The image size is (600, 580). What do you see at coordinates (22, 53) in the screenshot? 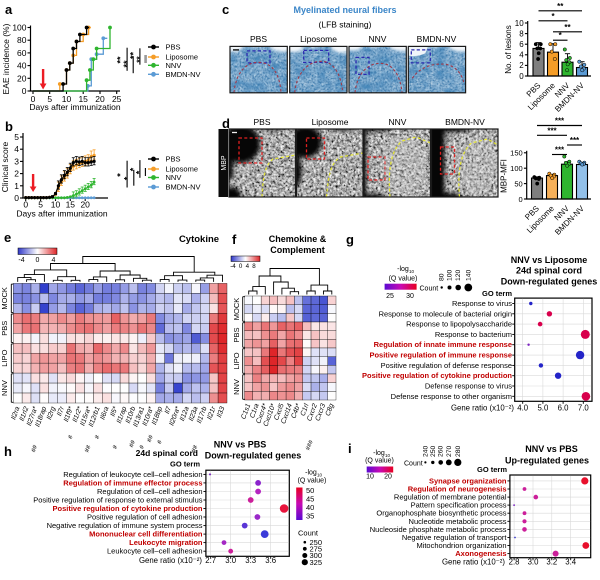
I see `svg-text: 60` at bounding box center [22, 53].